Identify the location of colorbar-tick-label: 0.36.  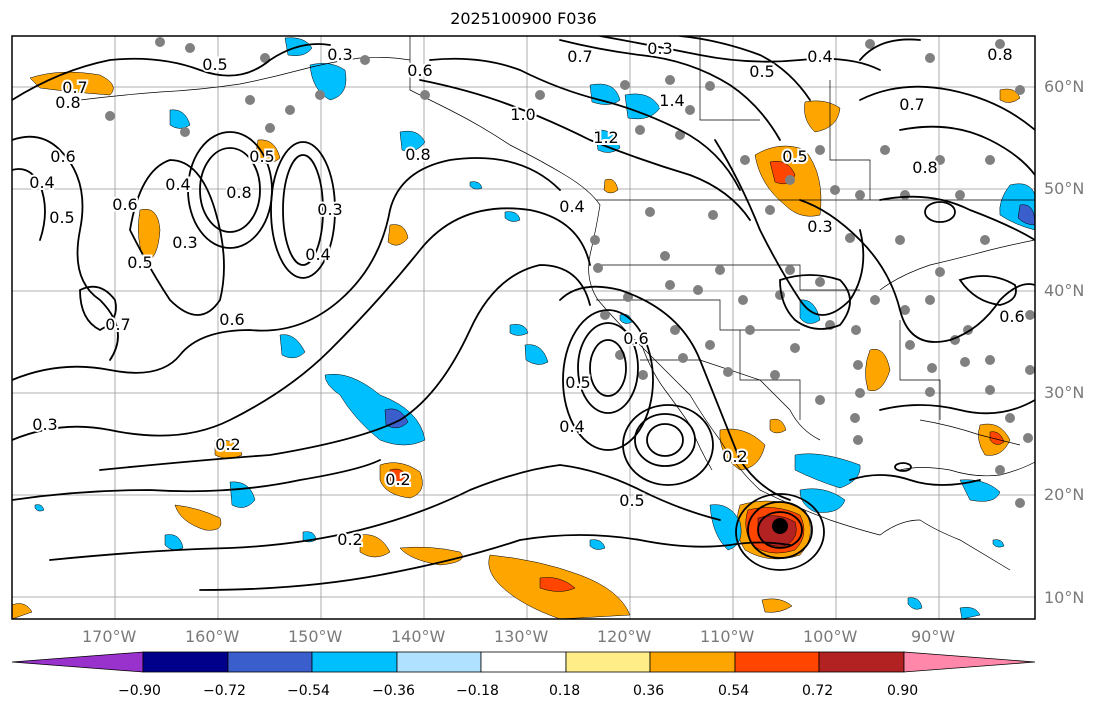
(649, 691).